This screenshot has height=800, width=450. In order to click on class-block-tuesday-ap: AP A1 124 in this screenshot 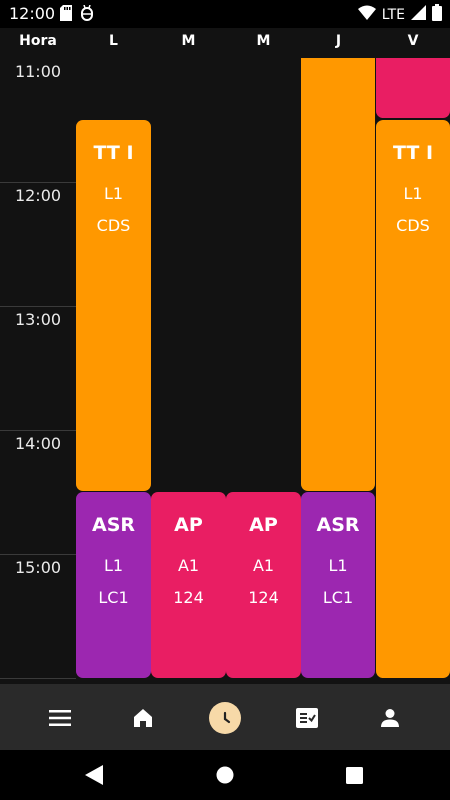, I will do `click(188, 585)`.